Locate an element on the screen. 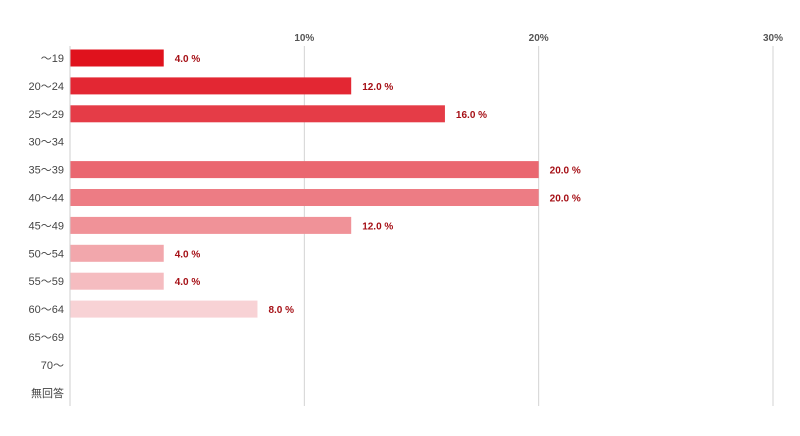 Image resolution: width=800 pixels, height=436 pixels. x-tick-label: 20% is located at coordinates (539, 38).